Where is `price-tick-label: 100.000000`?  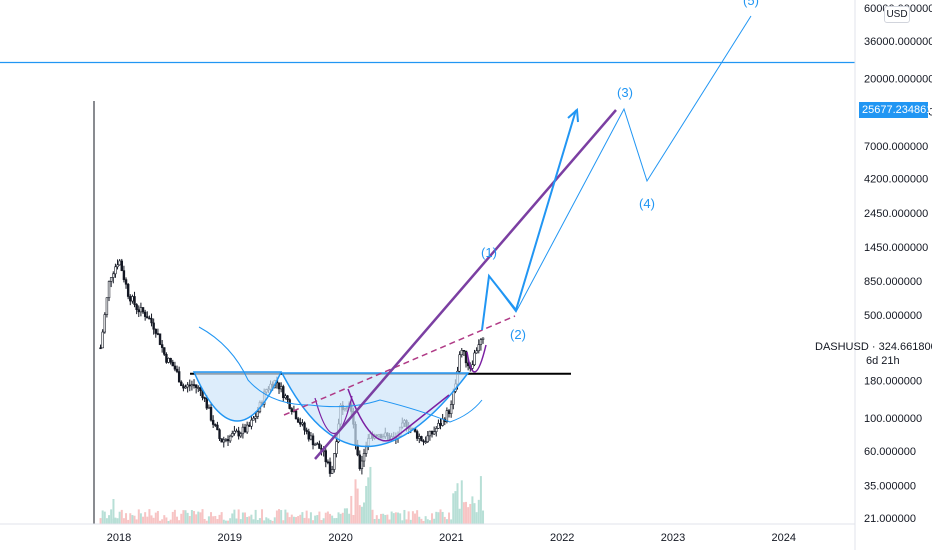
price-tick-label: 100.000000 is located at coordinates (893, 419).